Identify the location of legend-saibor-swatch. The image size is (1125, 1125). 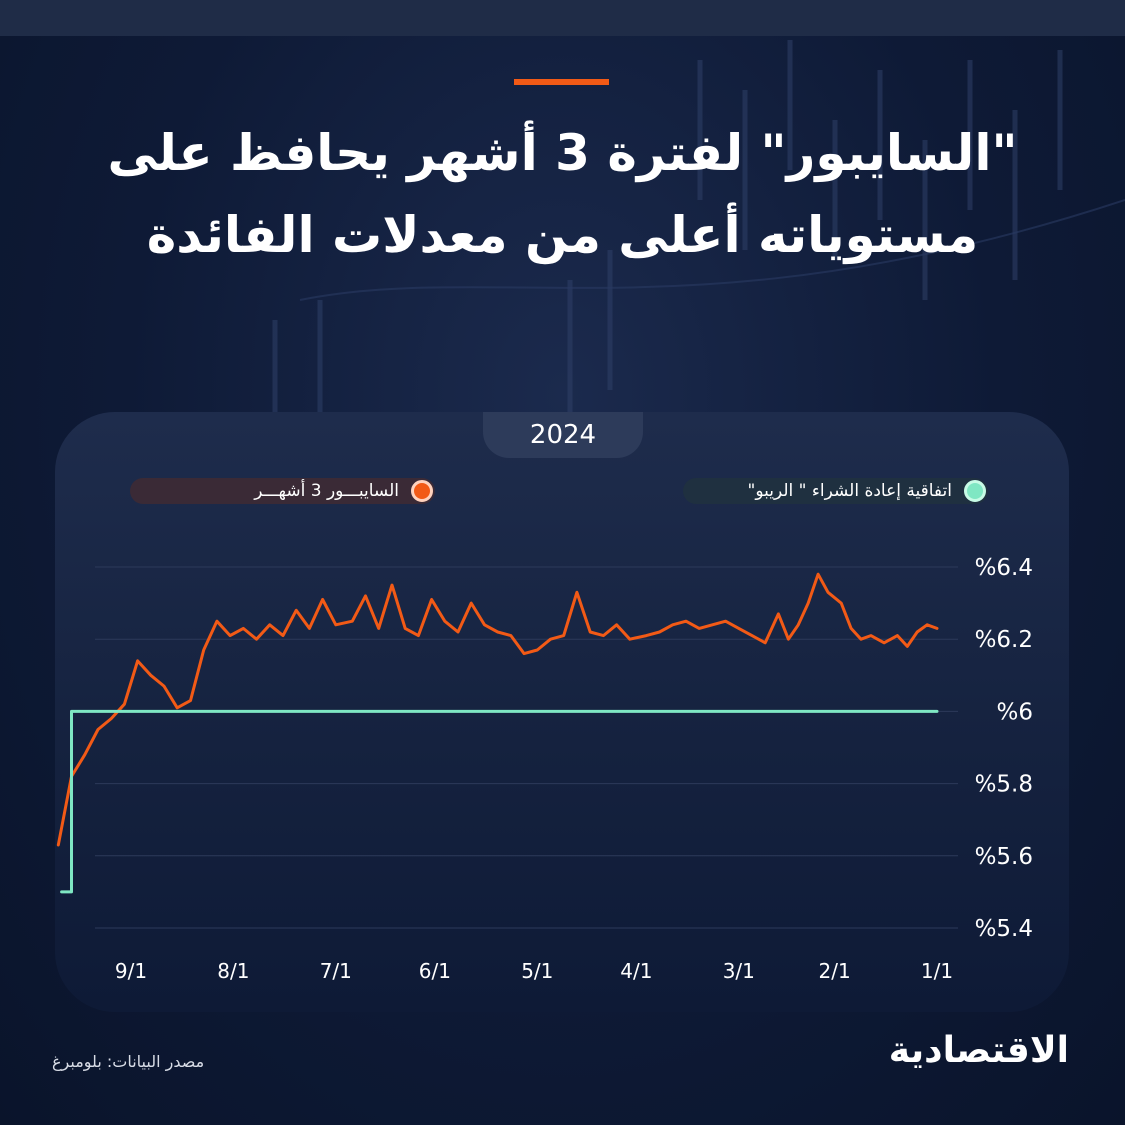
(422, 491).